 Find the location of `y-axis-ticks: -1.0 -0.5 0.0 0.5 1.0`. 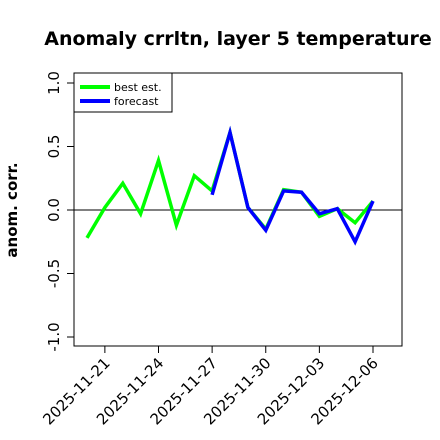

y-axis-ticks: -1.0 -0.5 0.0 0.5 1.0 is located at coordinates (59, 211).